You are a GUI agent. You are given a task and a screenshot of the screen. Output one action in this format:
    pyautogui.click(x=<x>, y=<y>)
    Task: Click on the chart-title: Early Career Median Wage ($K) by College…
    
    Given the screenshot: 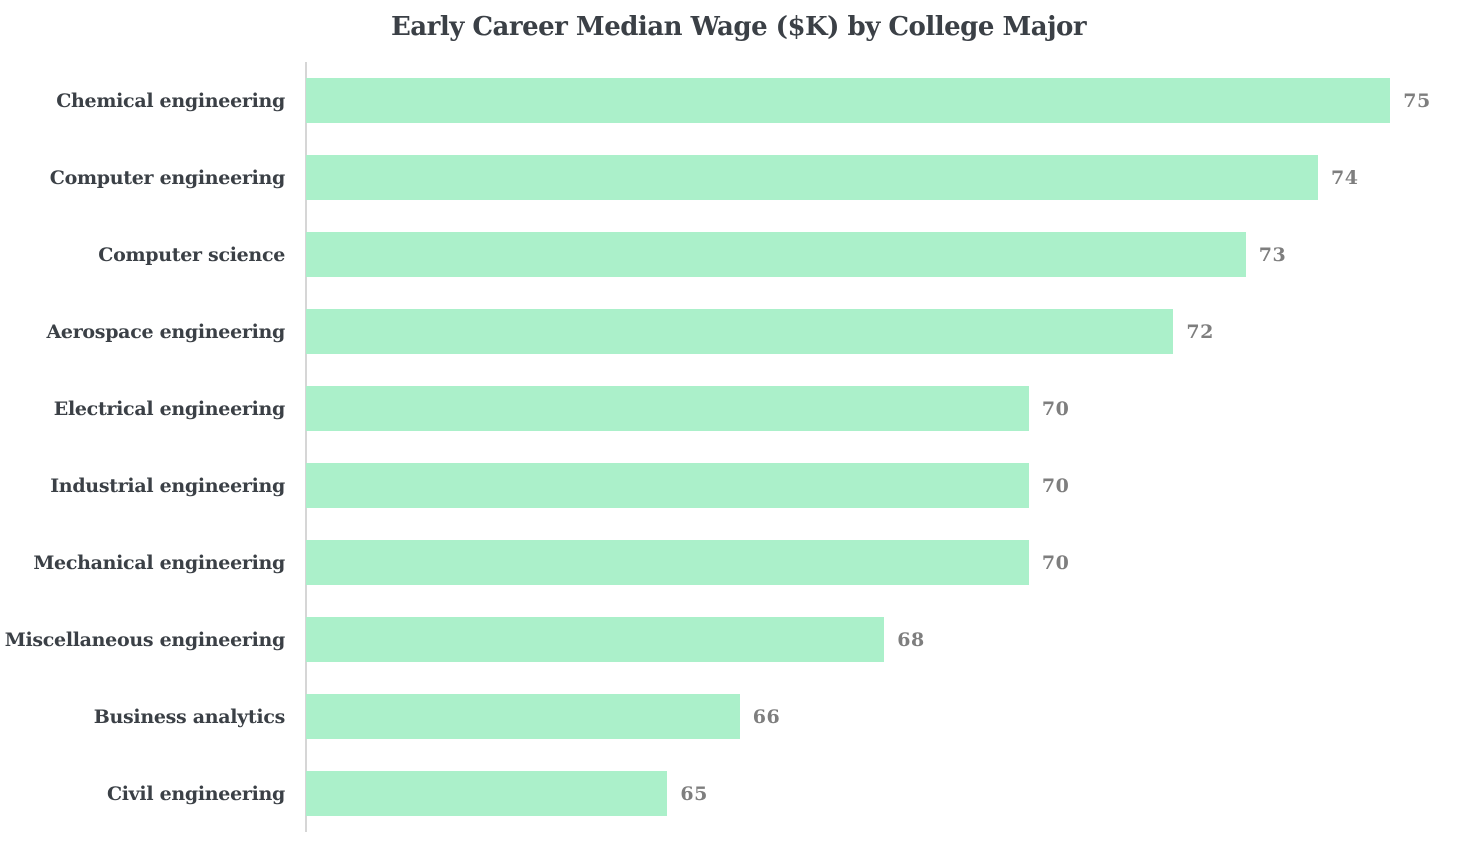 What is the action you would take?
    pyautogui.click(x=738, y=27)
    